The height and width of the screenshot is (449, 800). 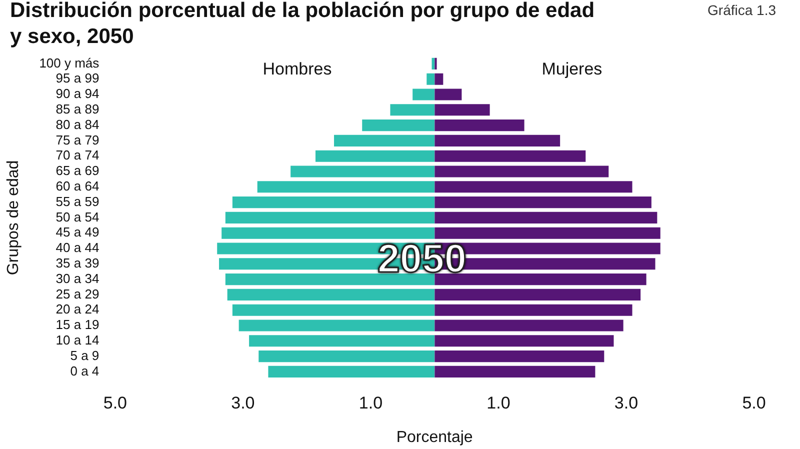 I want to click on y-tick-label: 70 a 74, so click(x=78, y=155).